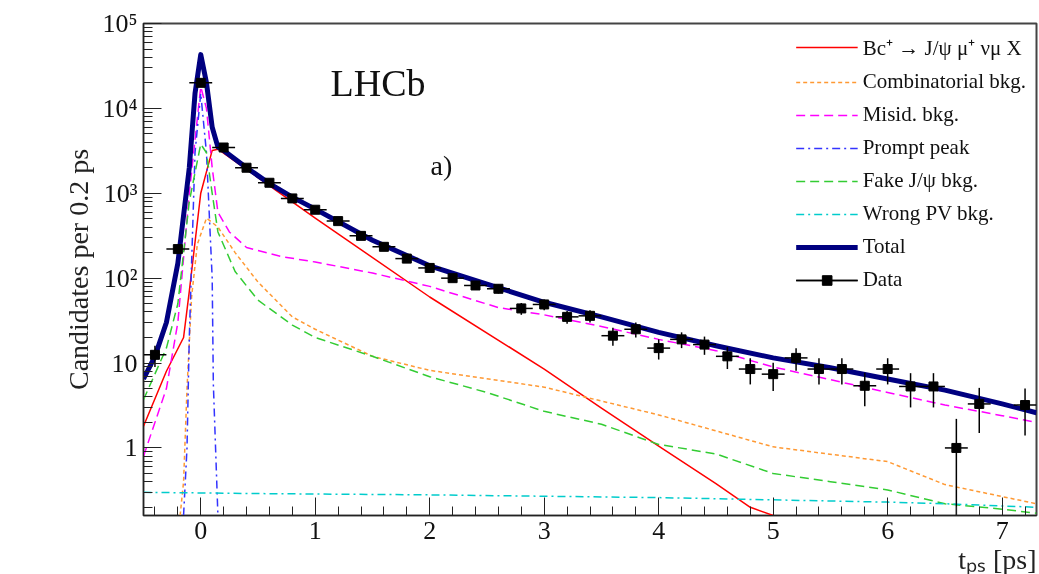  What do you see at coordinates (888, 530) in the screenshot?
I see `x-tick-label: 6` at bounding box center [888, 530].